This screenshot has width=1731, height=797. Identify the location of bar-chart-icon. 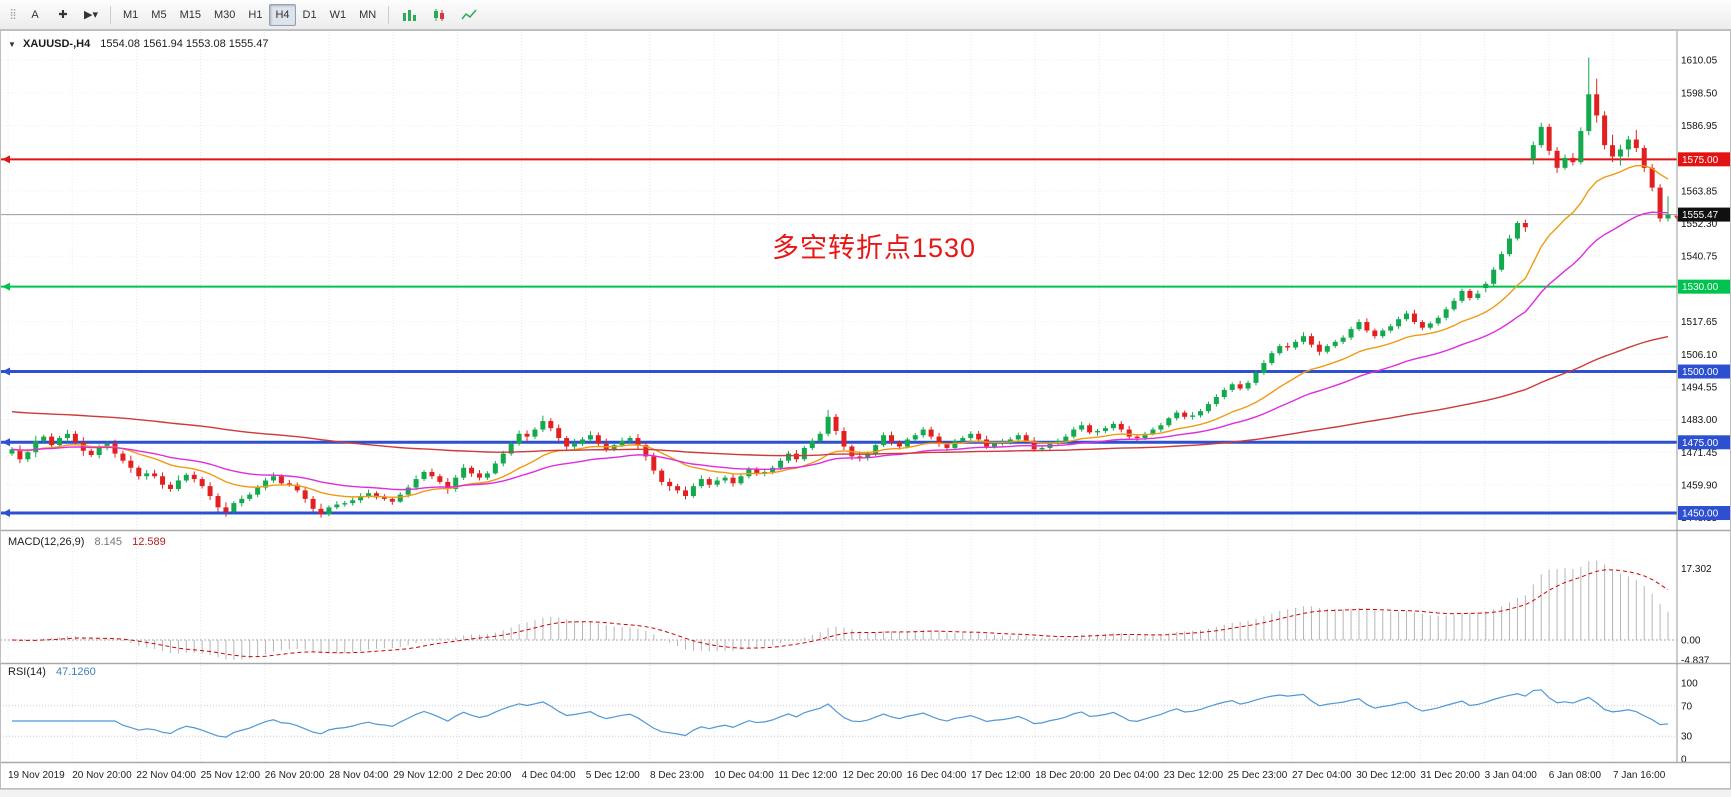
(410, 15).